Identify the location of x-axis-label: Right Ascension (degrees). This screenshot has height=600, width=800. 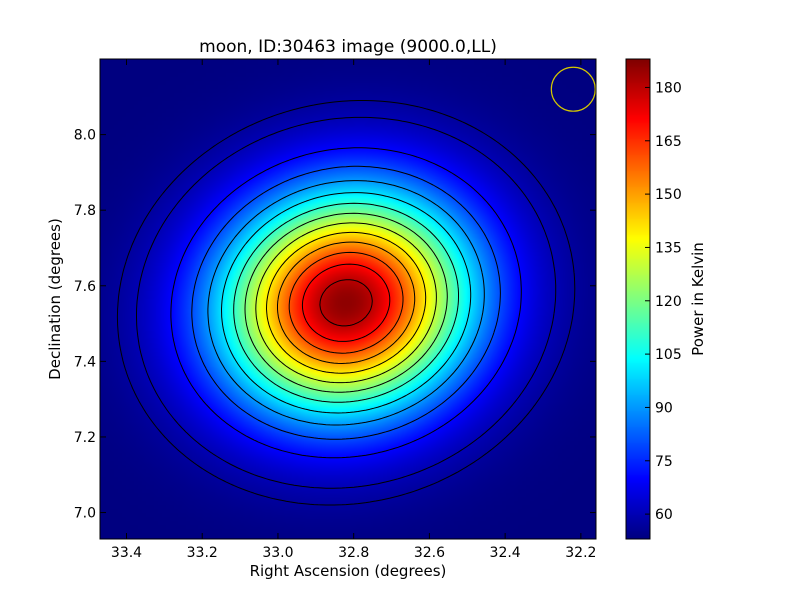
(348, 571).